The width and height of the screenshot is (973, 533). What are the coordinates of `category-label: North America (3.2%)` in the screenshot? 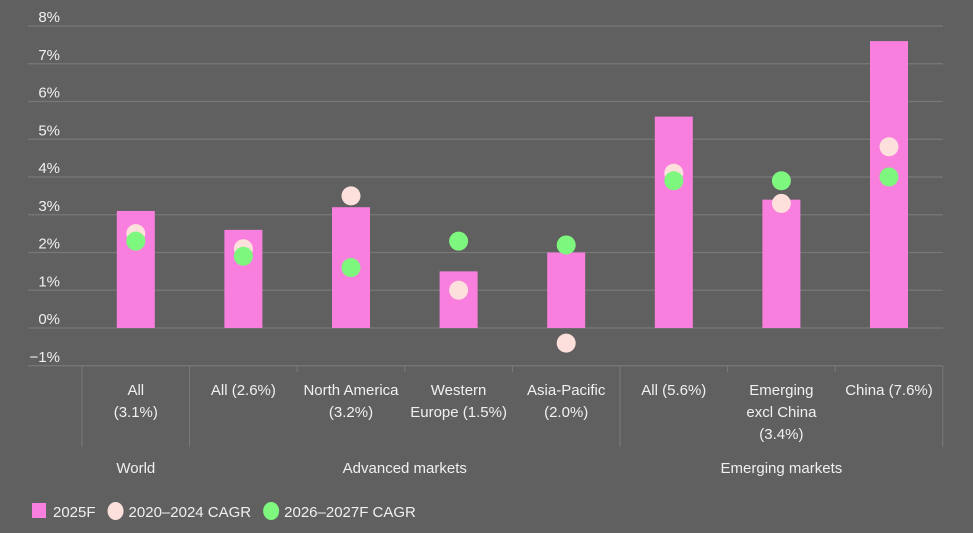 It's located at (351, 401).